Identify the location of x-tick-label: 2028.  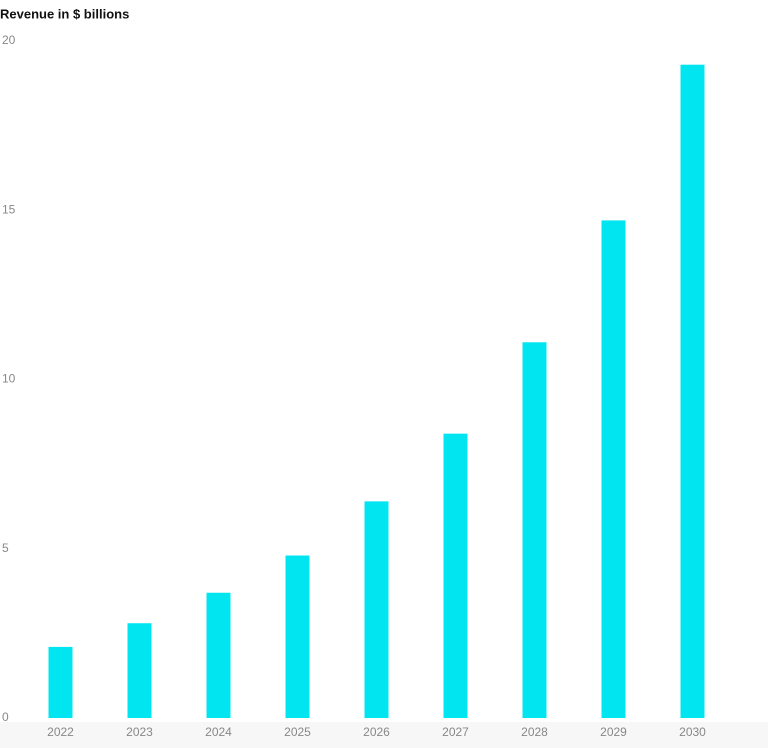
(534, 732).